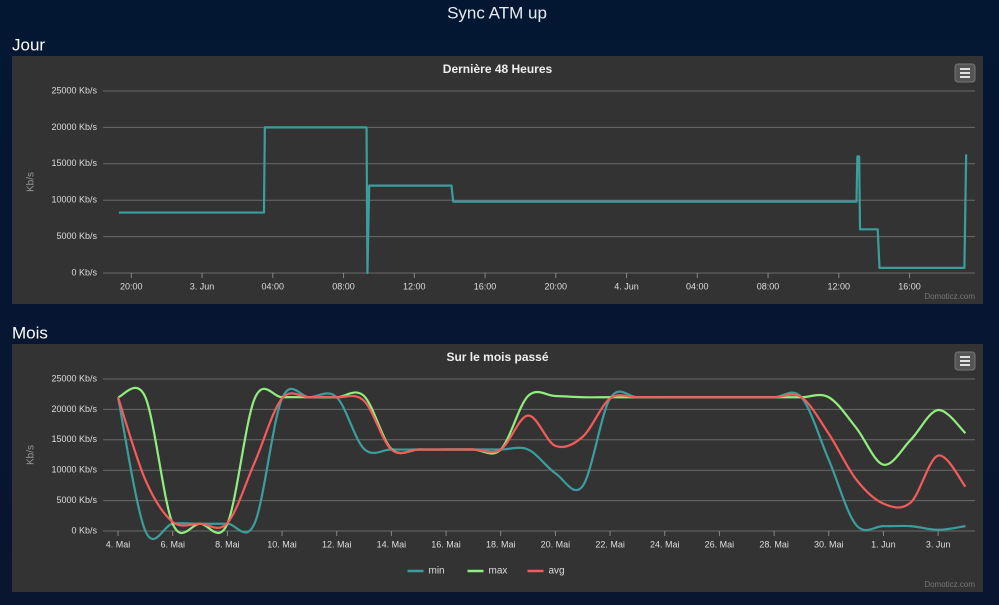 The width and height of the screenshot is (999, 605). Describe the element at coordinates (446, 544) in the screenshot. I see `x-tick-label: 16. Mai` at that location.